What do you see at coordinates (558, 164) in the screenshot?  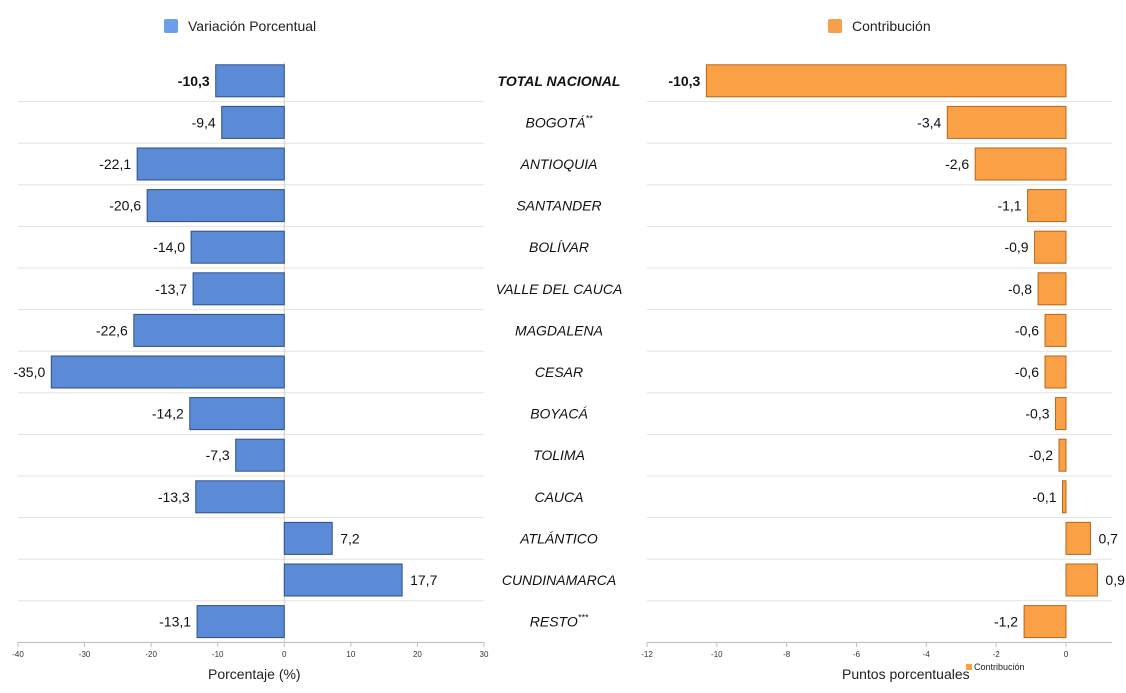 I see `category-label: ANTIOQUIA` at bounding box center [558, 164].